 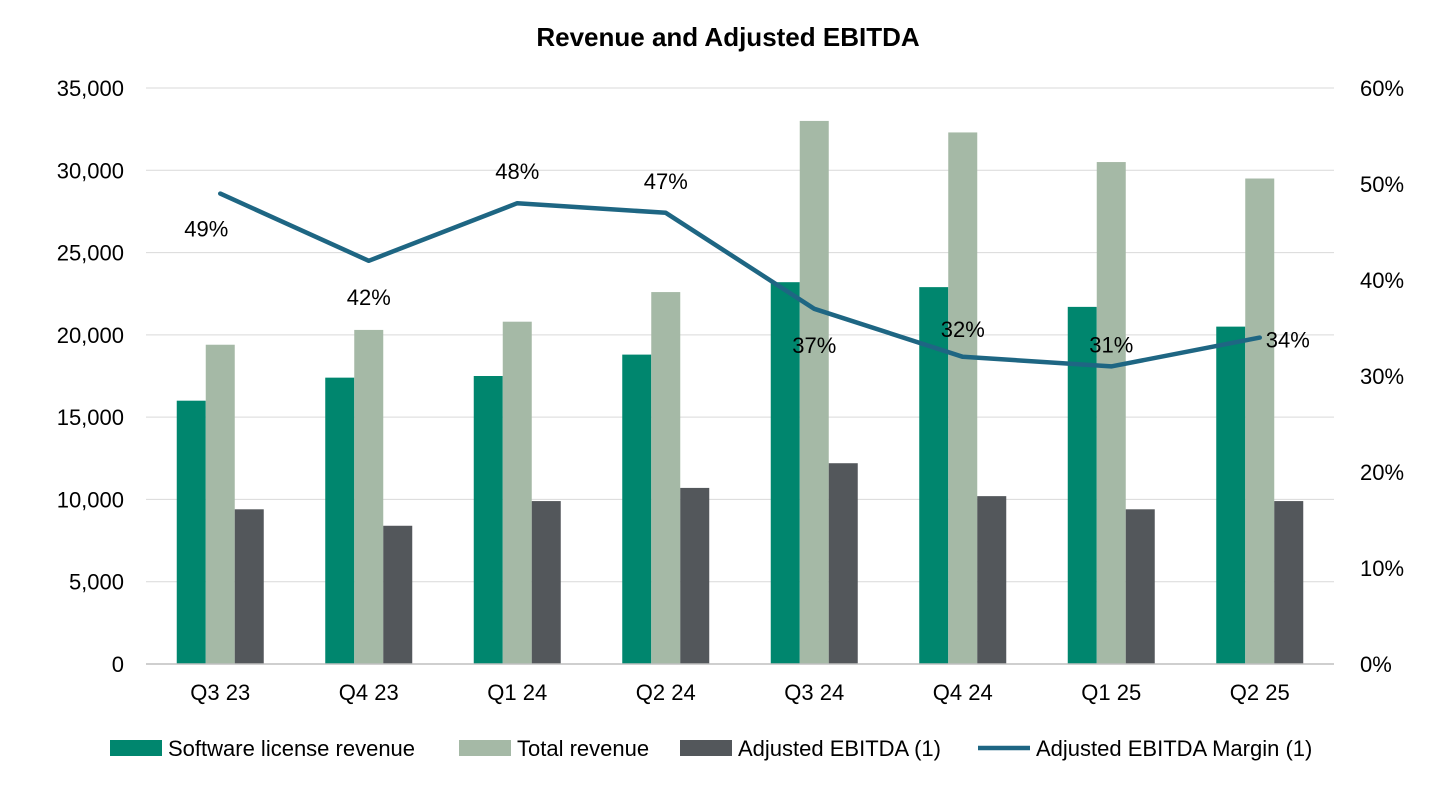 I want to click on margin-data-label: 34%, so click(x=1288, y=340).